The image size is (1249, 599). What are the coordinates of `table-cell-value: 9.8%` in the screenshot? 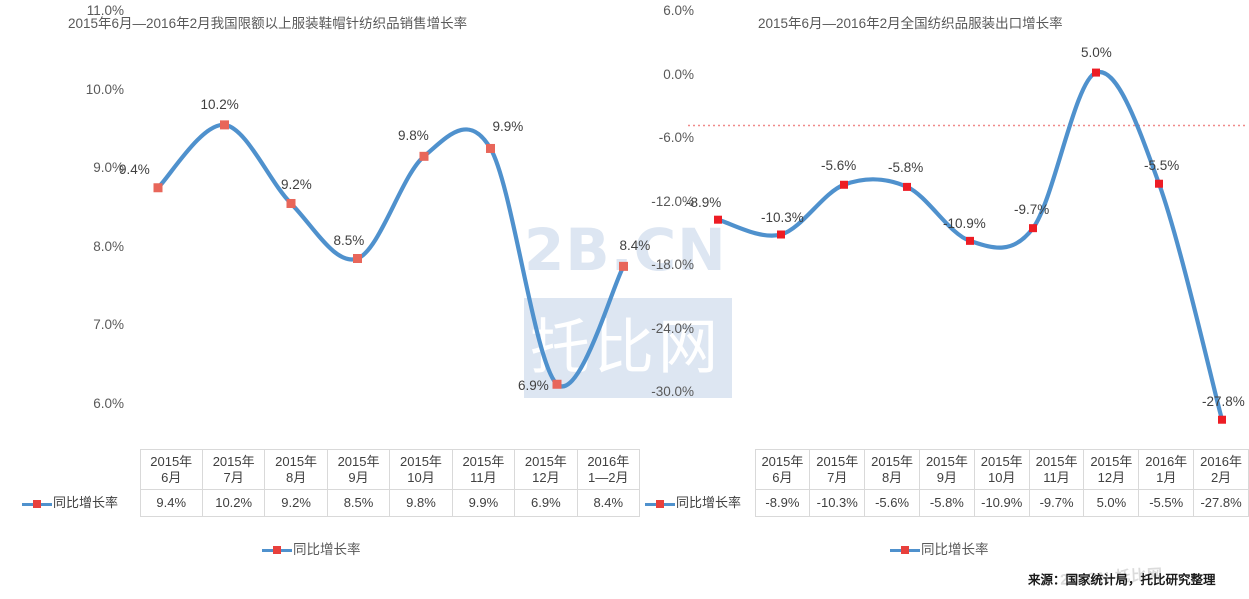 It's located at (421, 503).